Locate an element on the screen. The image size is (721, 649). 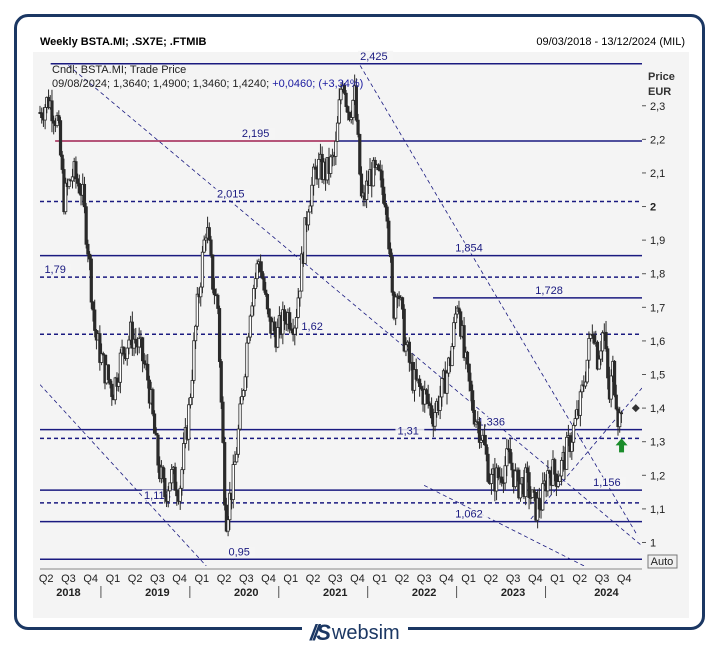
level-label: 2,425 is located at coordinates (374, 57).